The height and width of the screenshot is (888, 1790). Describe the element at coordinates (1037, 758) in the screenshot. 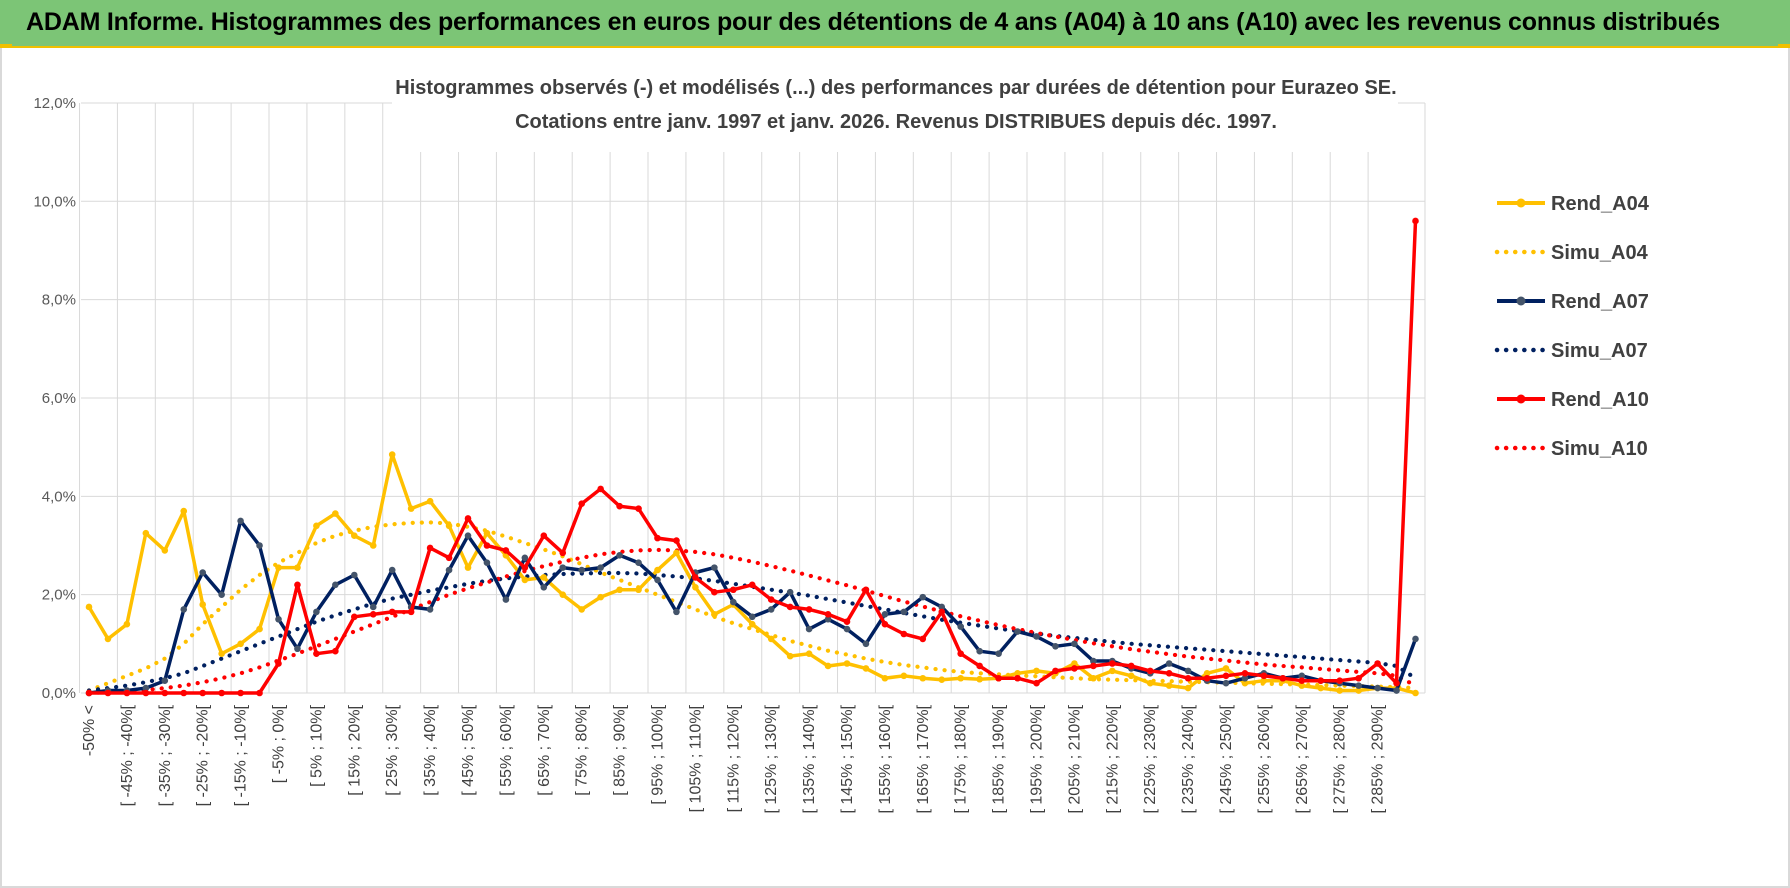

I see `x-tick-label: [ 195% ; 200%[` at that location.